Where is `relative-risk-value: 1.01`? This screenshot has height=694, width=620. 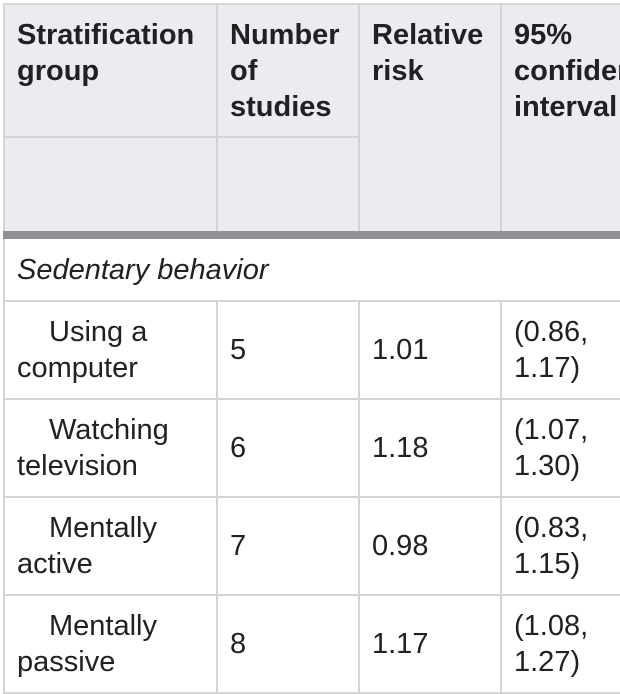
relative-risk-value: 1.01 is located at coordinates (430, 350).